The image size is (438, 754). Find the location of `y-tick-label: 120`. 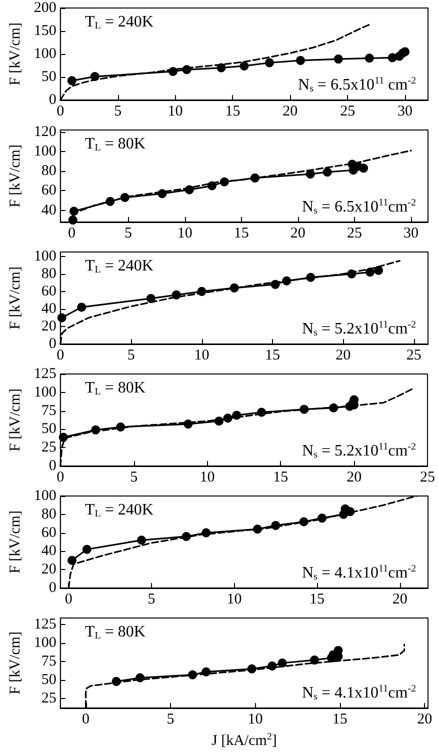

y-tick-label: 120 is located at coordinates (45, 132).